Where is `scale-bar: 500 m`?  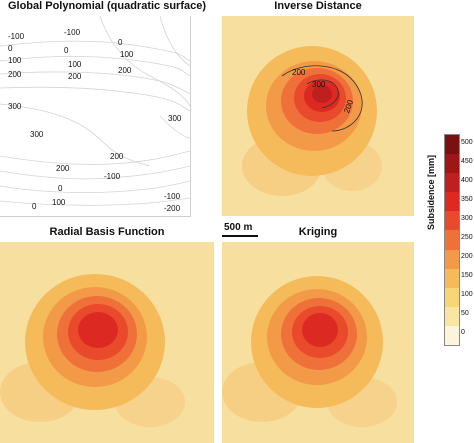
scale-bar: 500 m is located at coordinates (242, 229).